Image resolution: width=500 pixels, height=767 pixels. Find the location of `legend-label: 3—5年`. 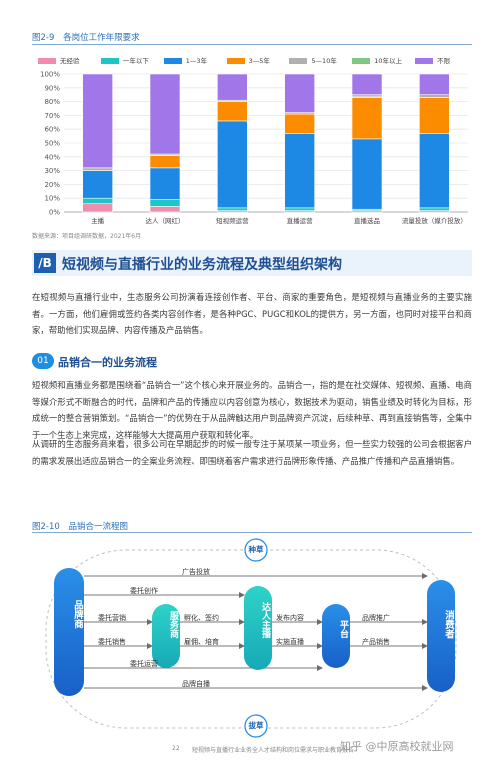

legend-label: 3—5年 is located at coordinates (259, 61).